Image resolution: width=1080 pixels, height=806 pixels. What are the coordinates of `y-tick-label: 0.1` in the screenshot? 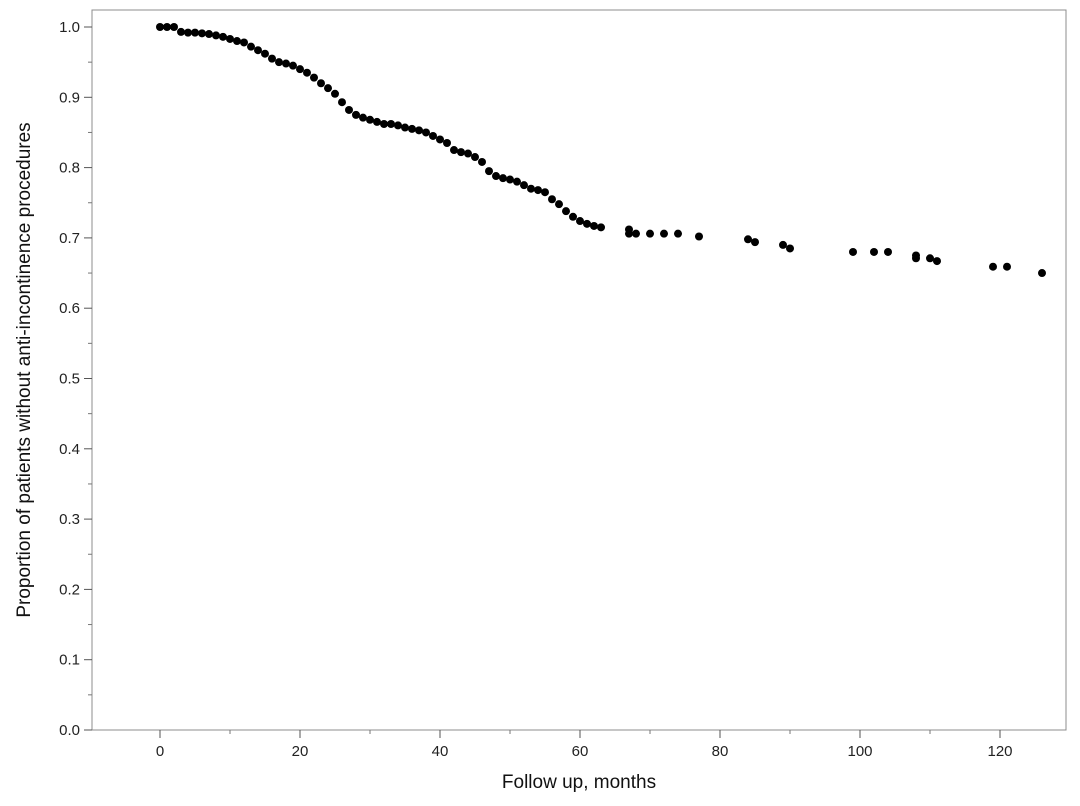 It's located at (69, 660).